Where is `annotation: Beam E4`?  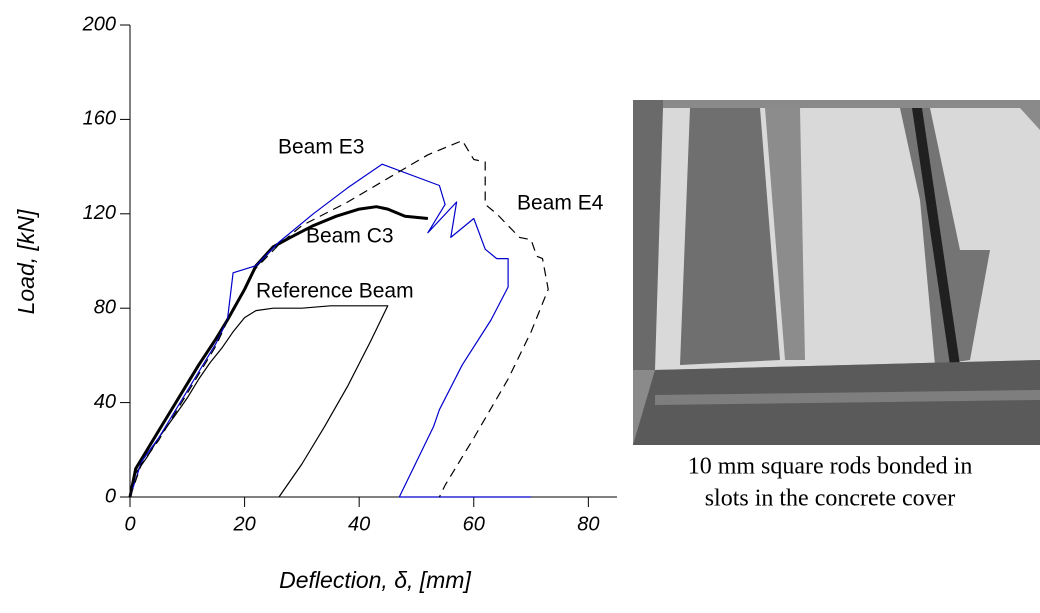 annotation: Beam E4 is located at coordinates (560, 203).